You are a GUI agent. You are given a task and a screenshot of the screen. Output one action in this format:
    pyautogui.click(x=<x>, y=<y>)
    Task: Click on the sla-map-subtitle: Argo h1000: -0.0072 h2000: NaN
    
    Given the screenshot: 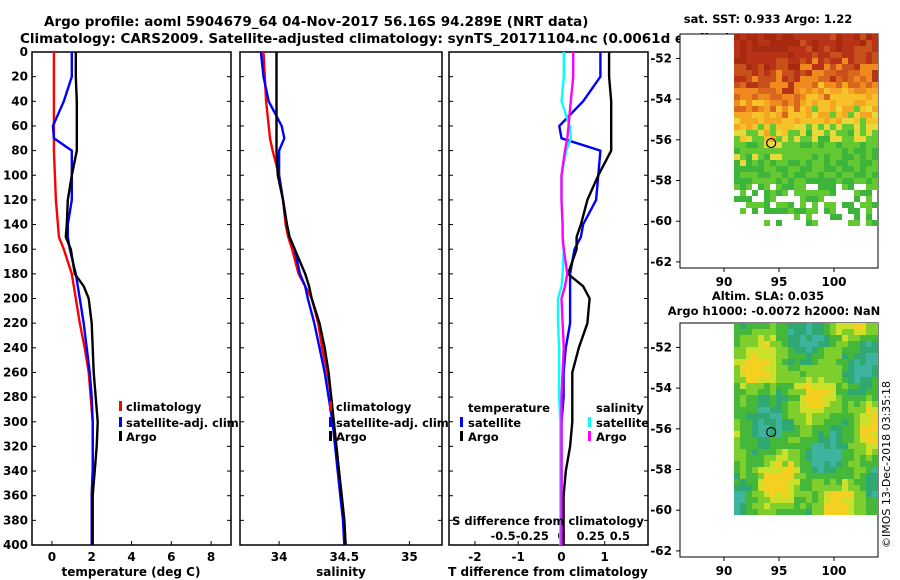 What is the action you would take?
    pyautogui.click(x=774, y=311)
    